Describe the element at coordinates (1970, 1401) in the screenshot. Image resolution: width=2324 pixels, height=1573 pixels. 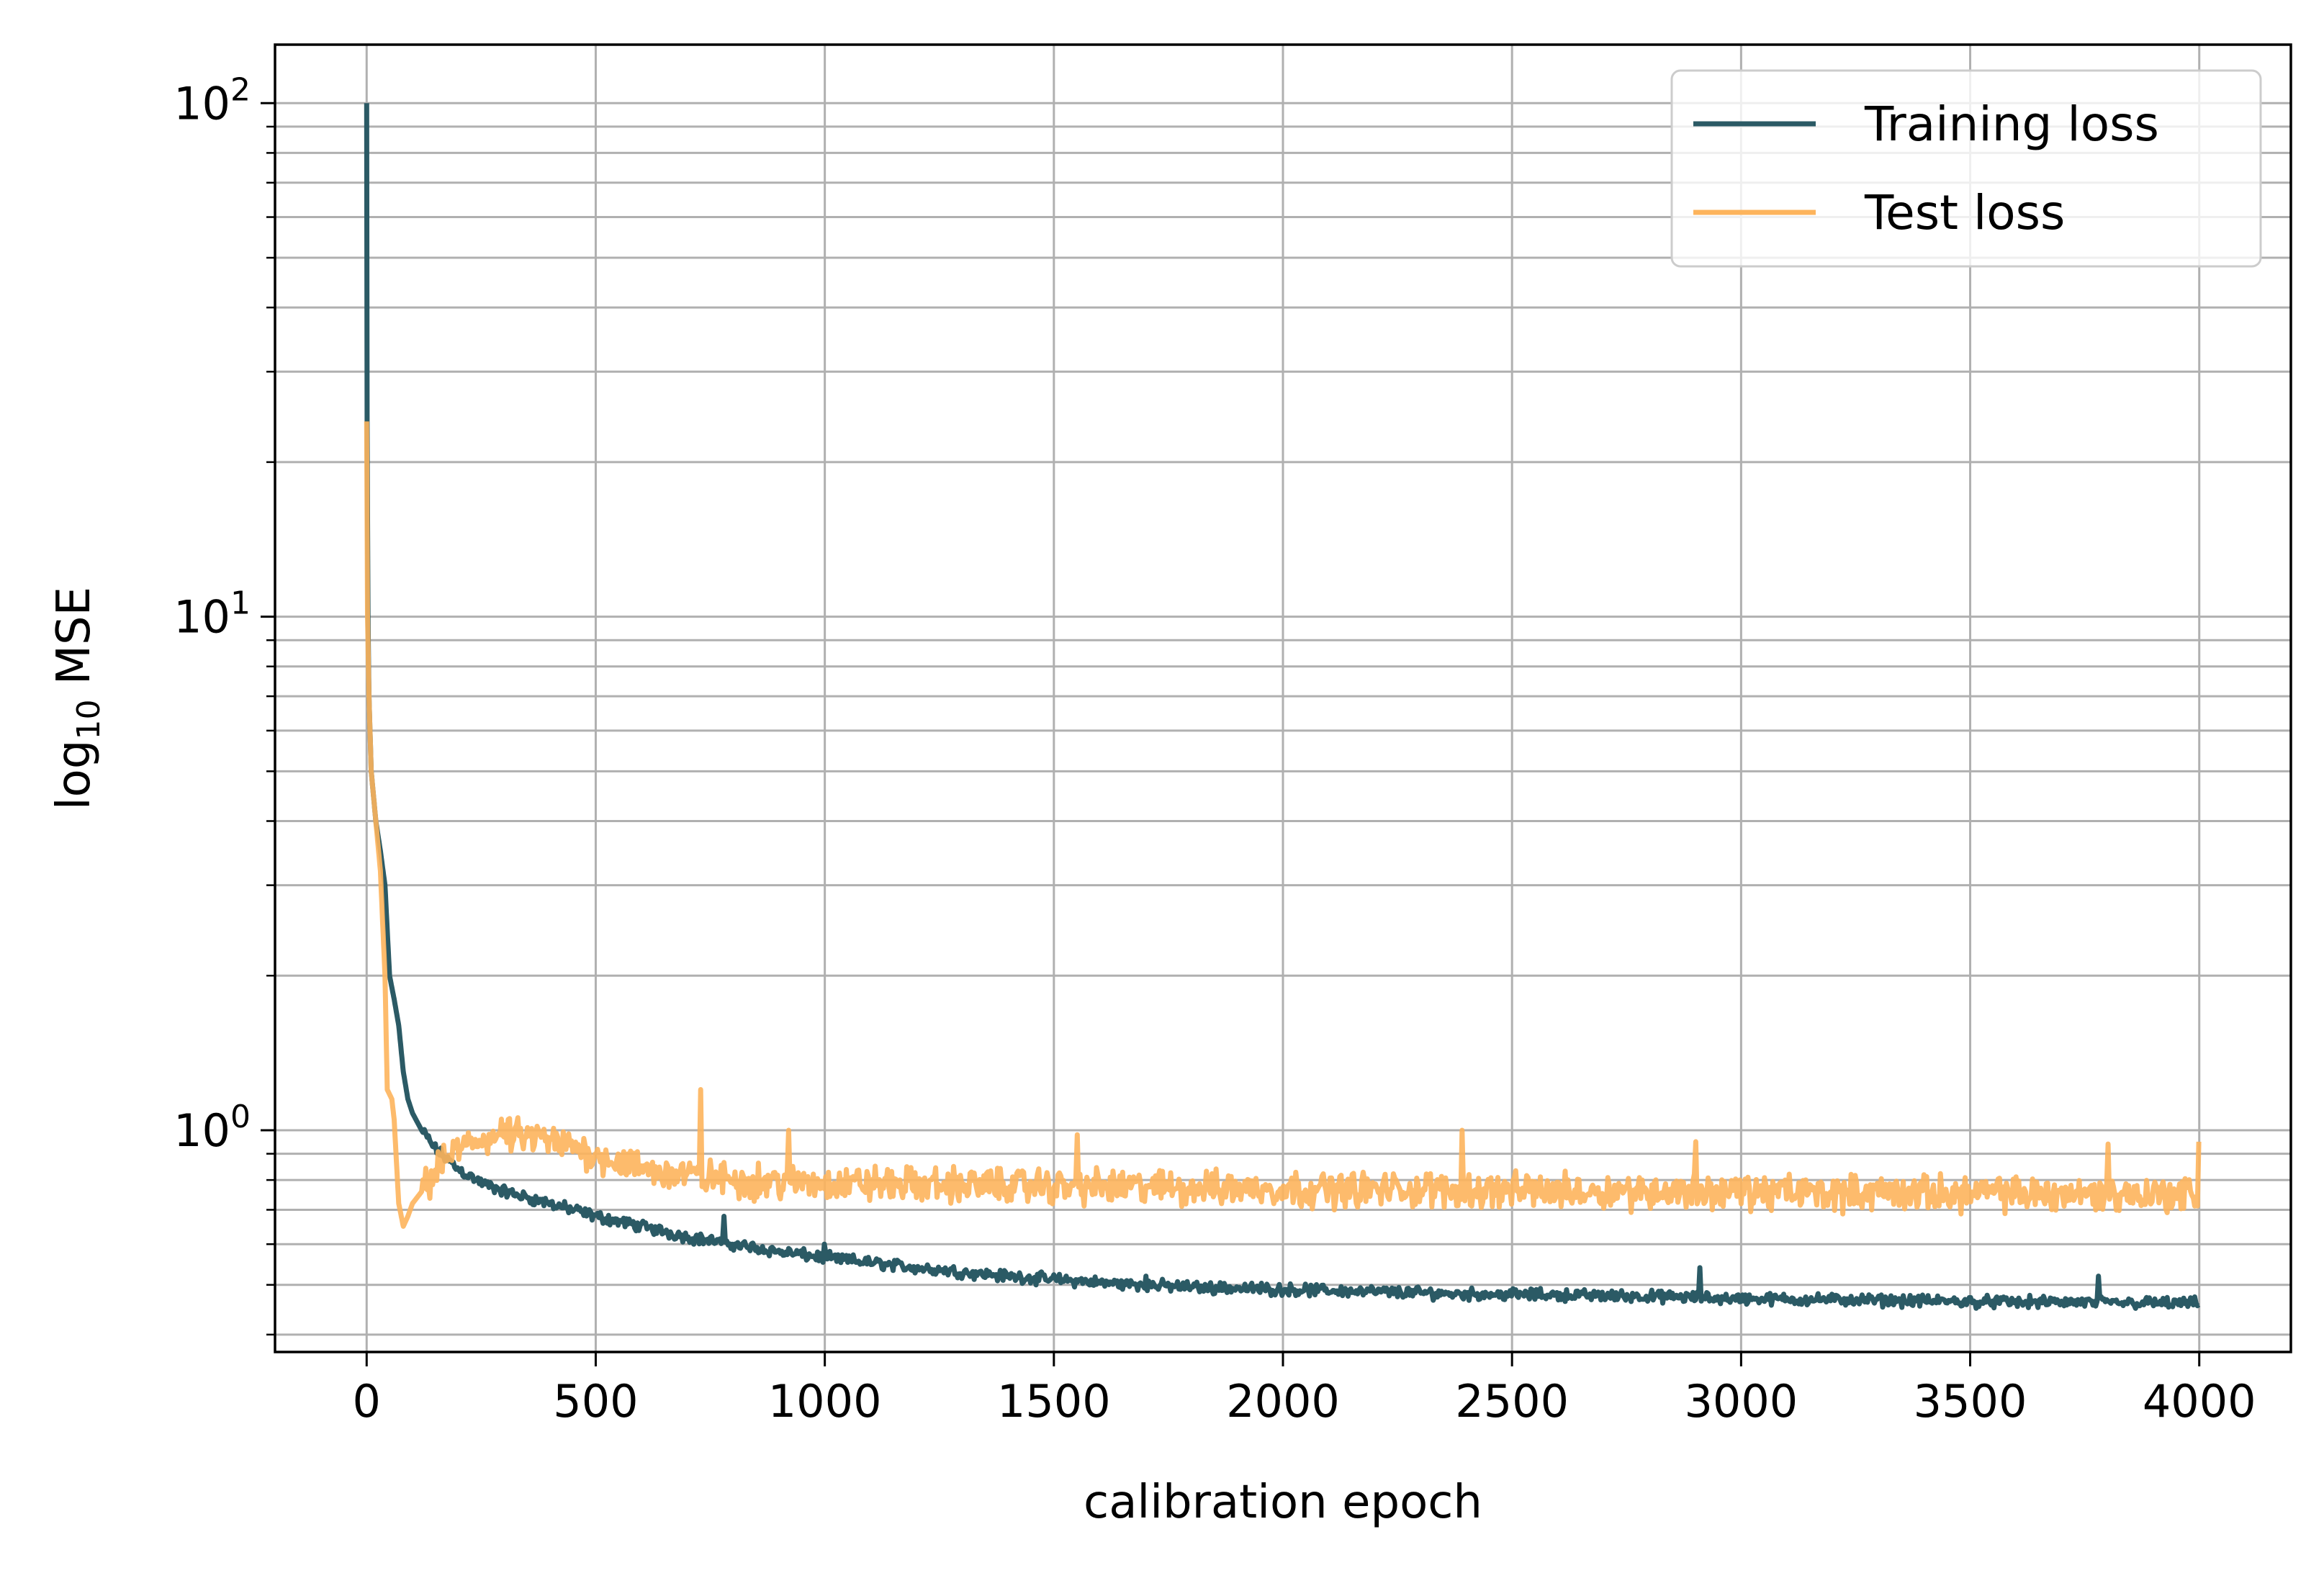
I see `x-tick-label: 3500` at that location.